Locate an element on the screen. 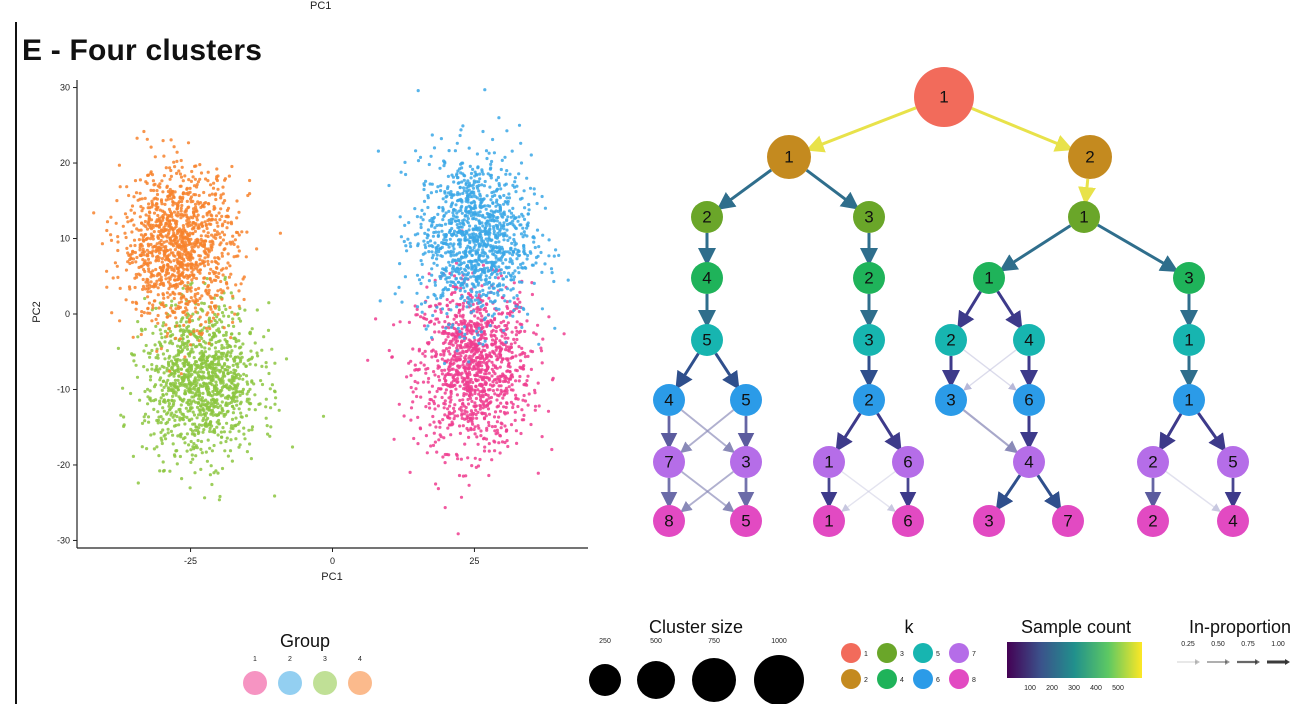 This screenshot has height=704, width=1307. tree-node-label: 7 is located at coordinates (668, 462).